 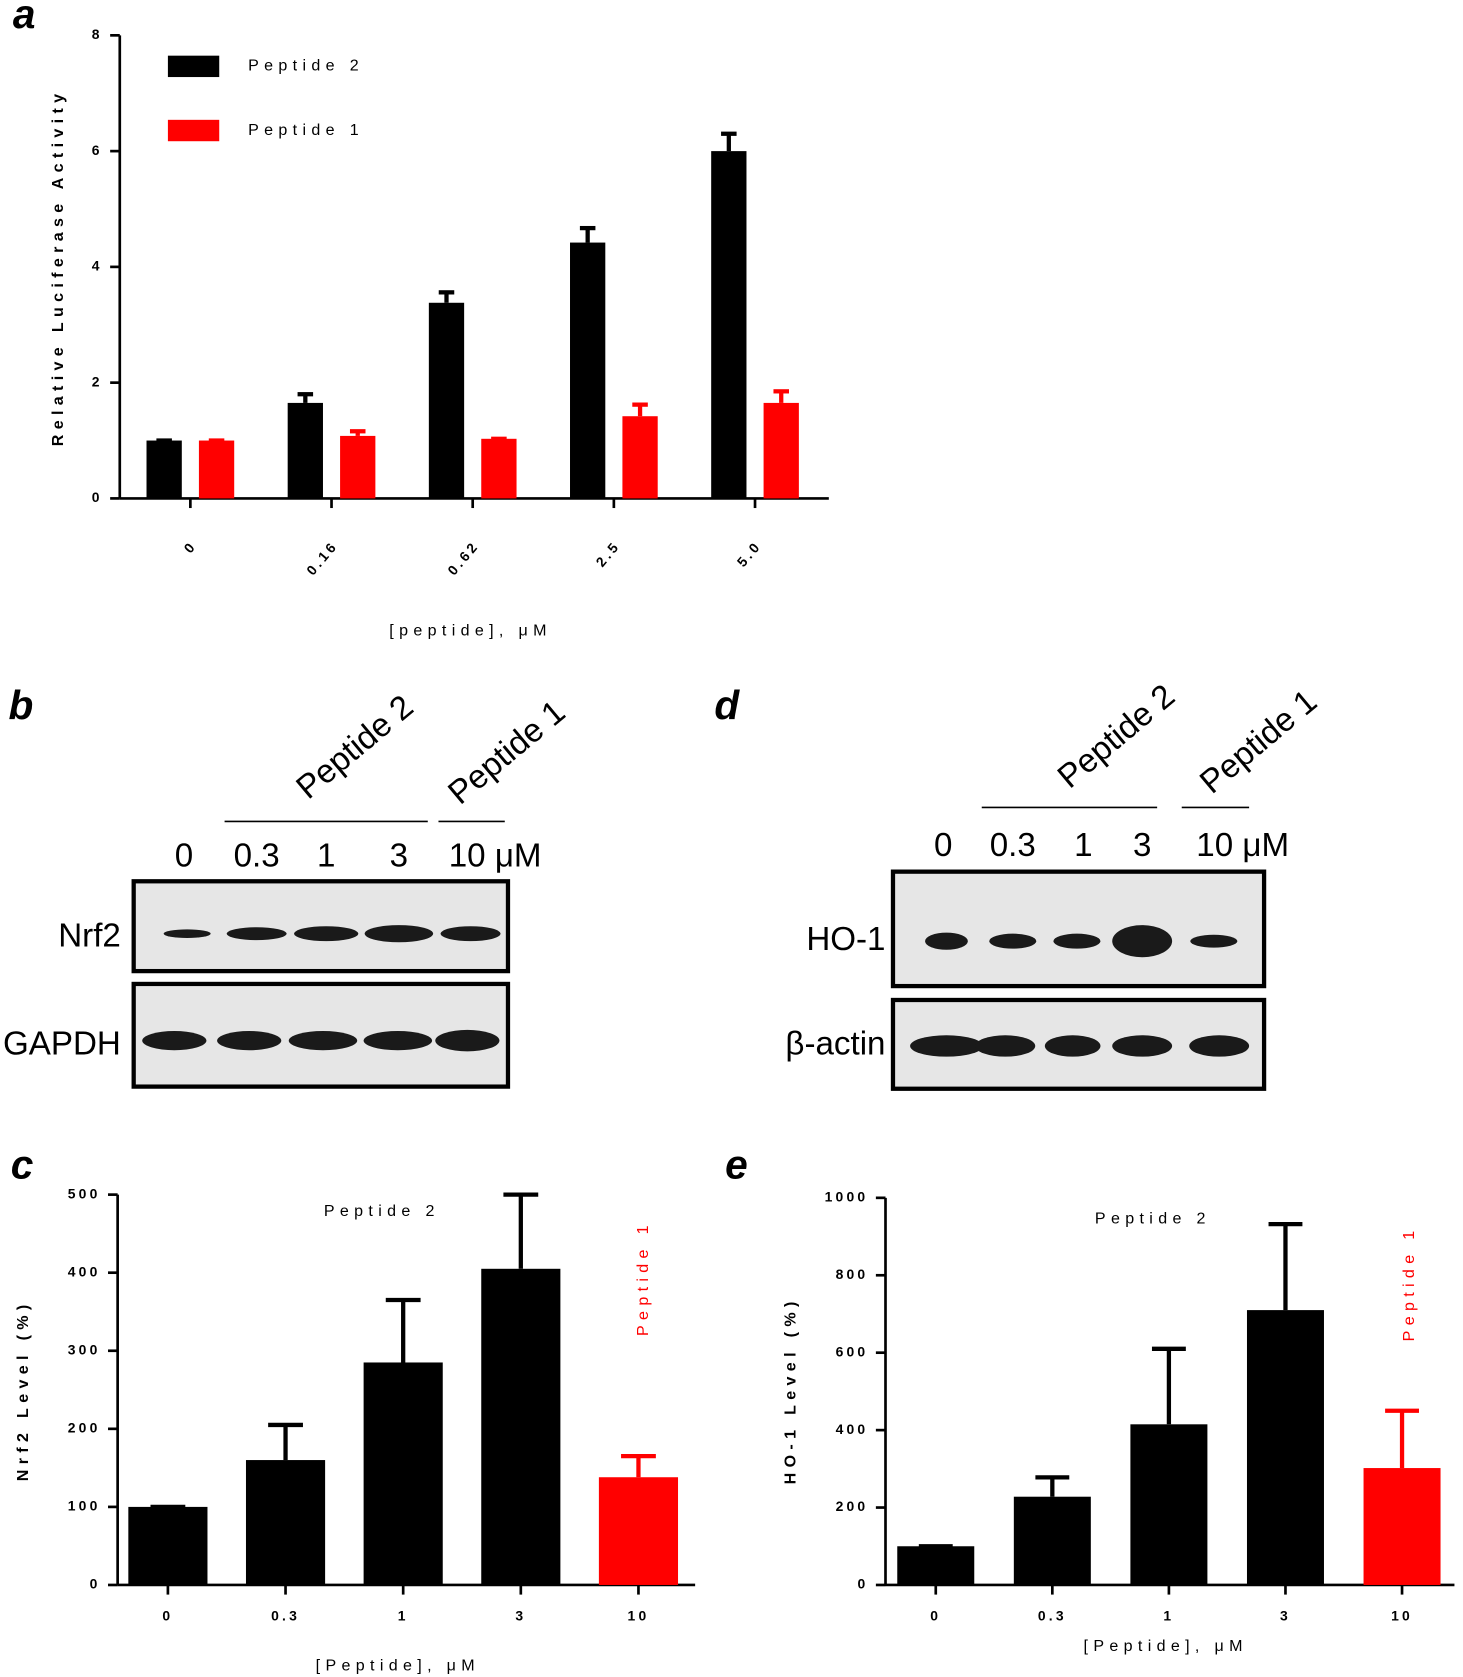 What do you see at coordinates (23, 1390) in the screenshot?
I see `y-axis-label: Nrf2 Level (%)` at bounding box center [23, 1390].